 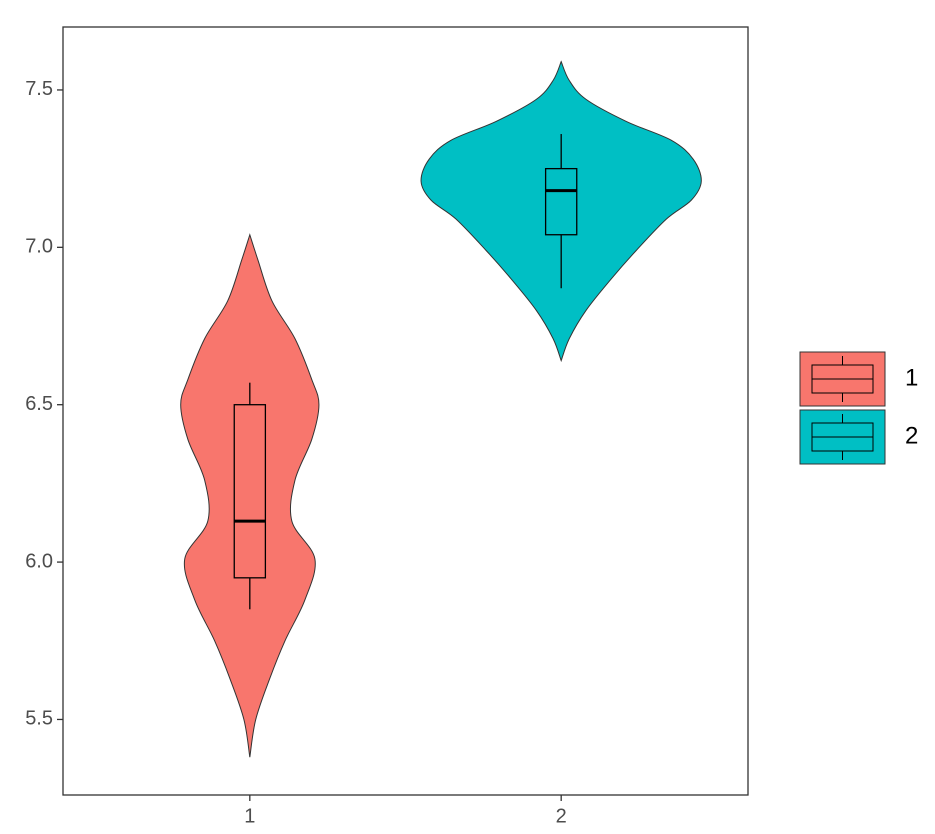 What do you see at coordinates (911, 377) in the screenshot?
I see `legend-label: 1` at bounding box center [911, 377].